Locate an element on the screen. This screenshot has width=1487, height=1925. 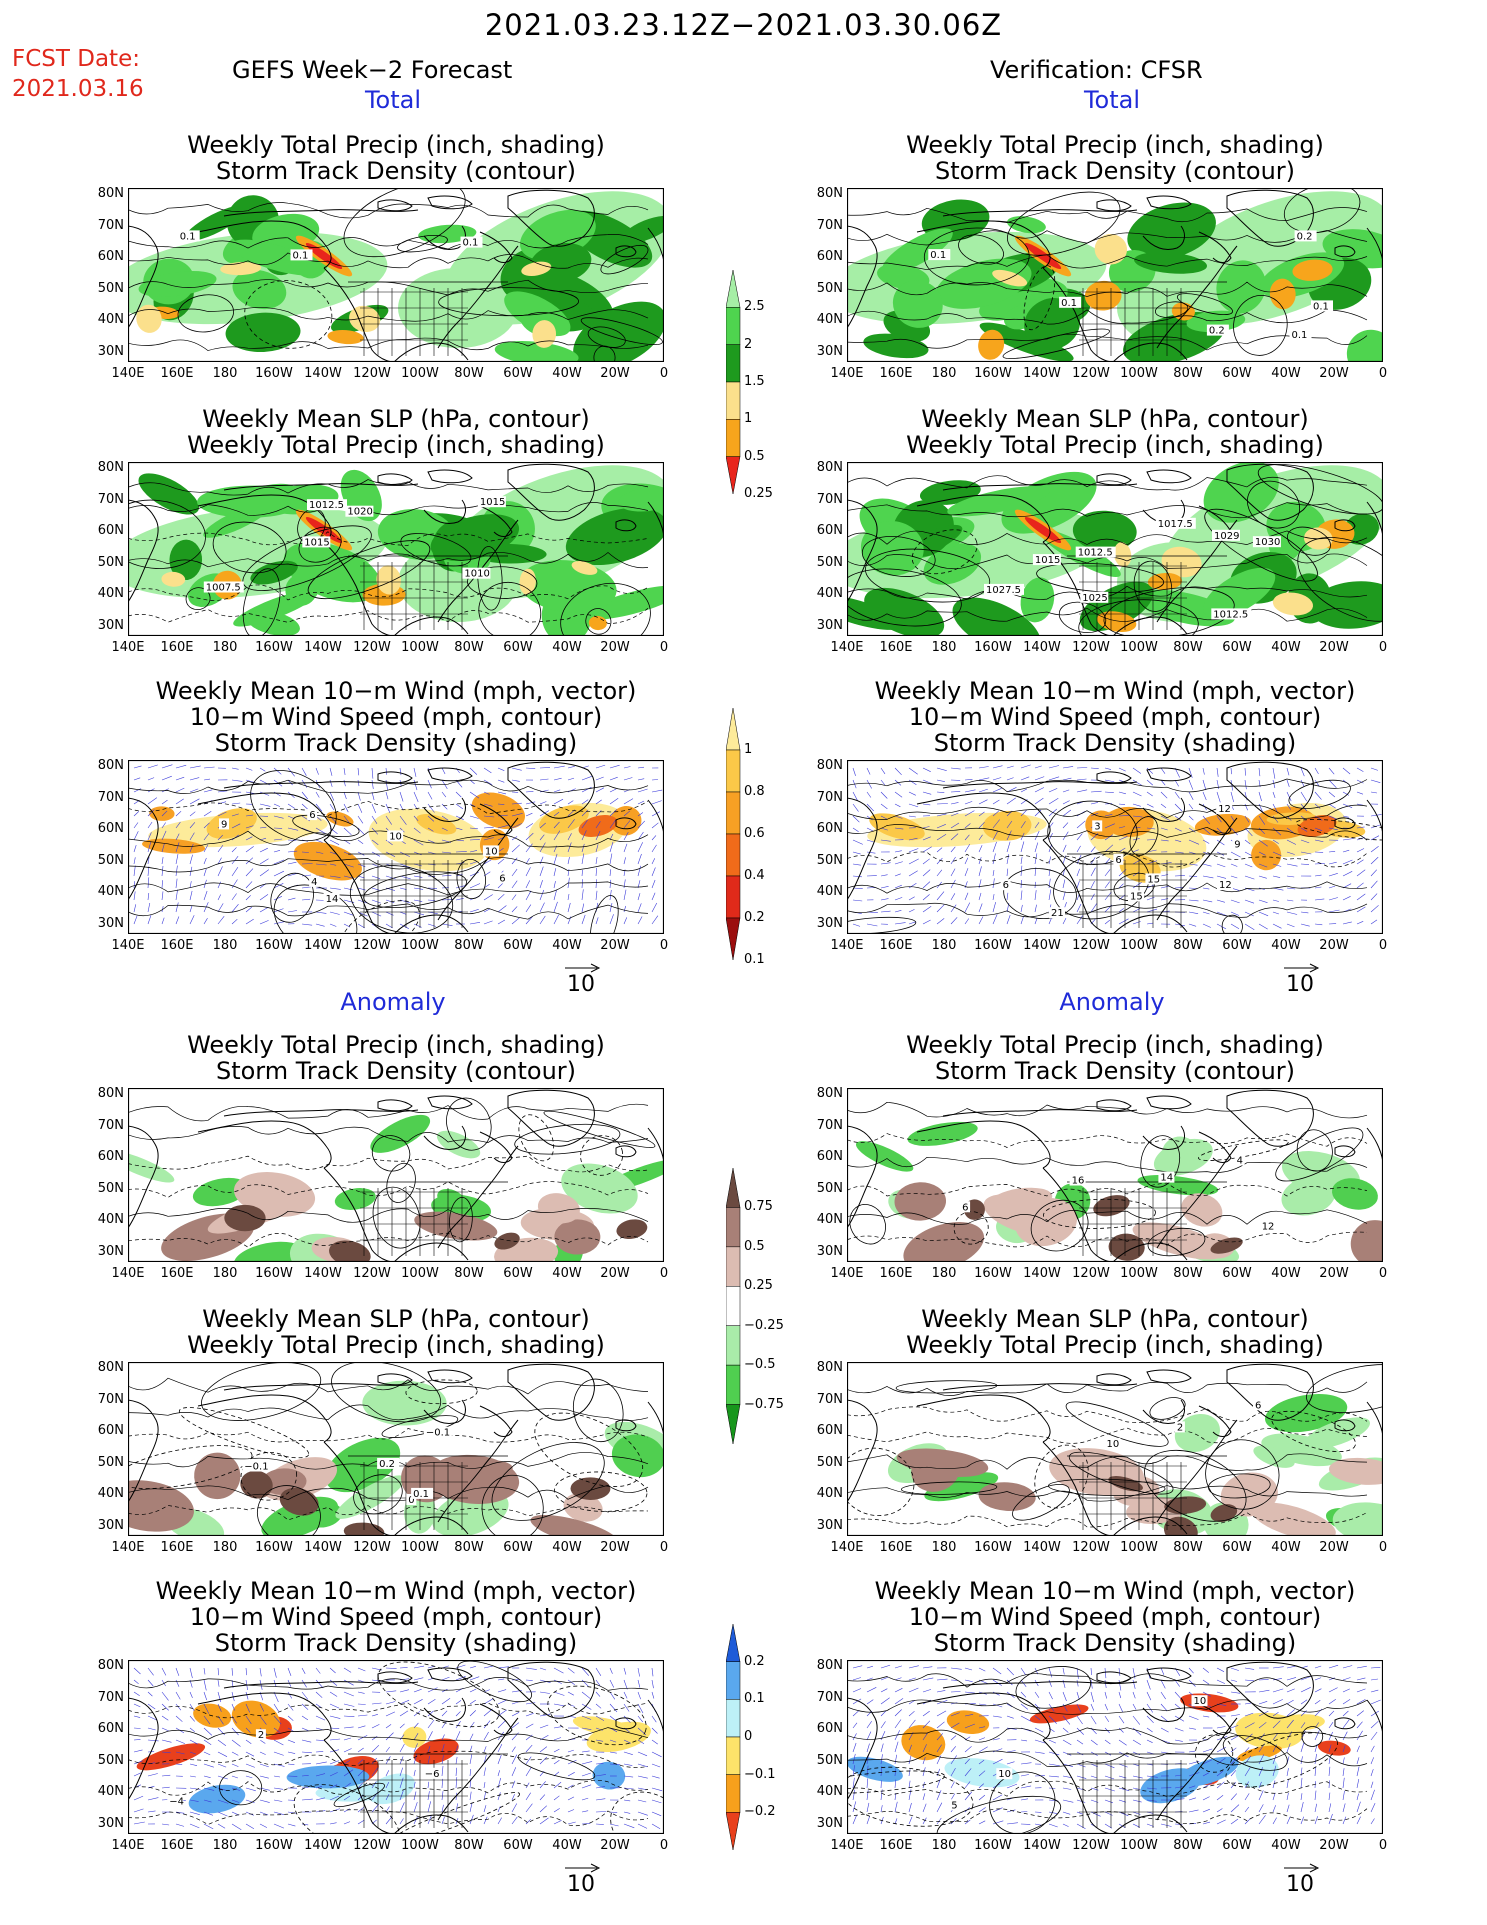
lat-tick-label: 30N is located at coordinates (829, 625).